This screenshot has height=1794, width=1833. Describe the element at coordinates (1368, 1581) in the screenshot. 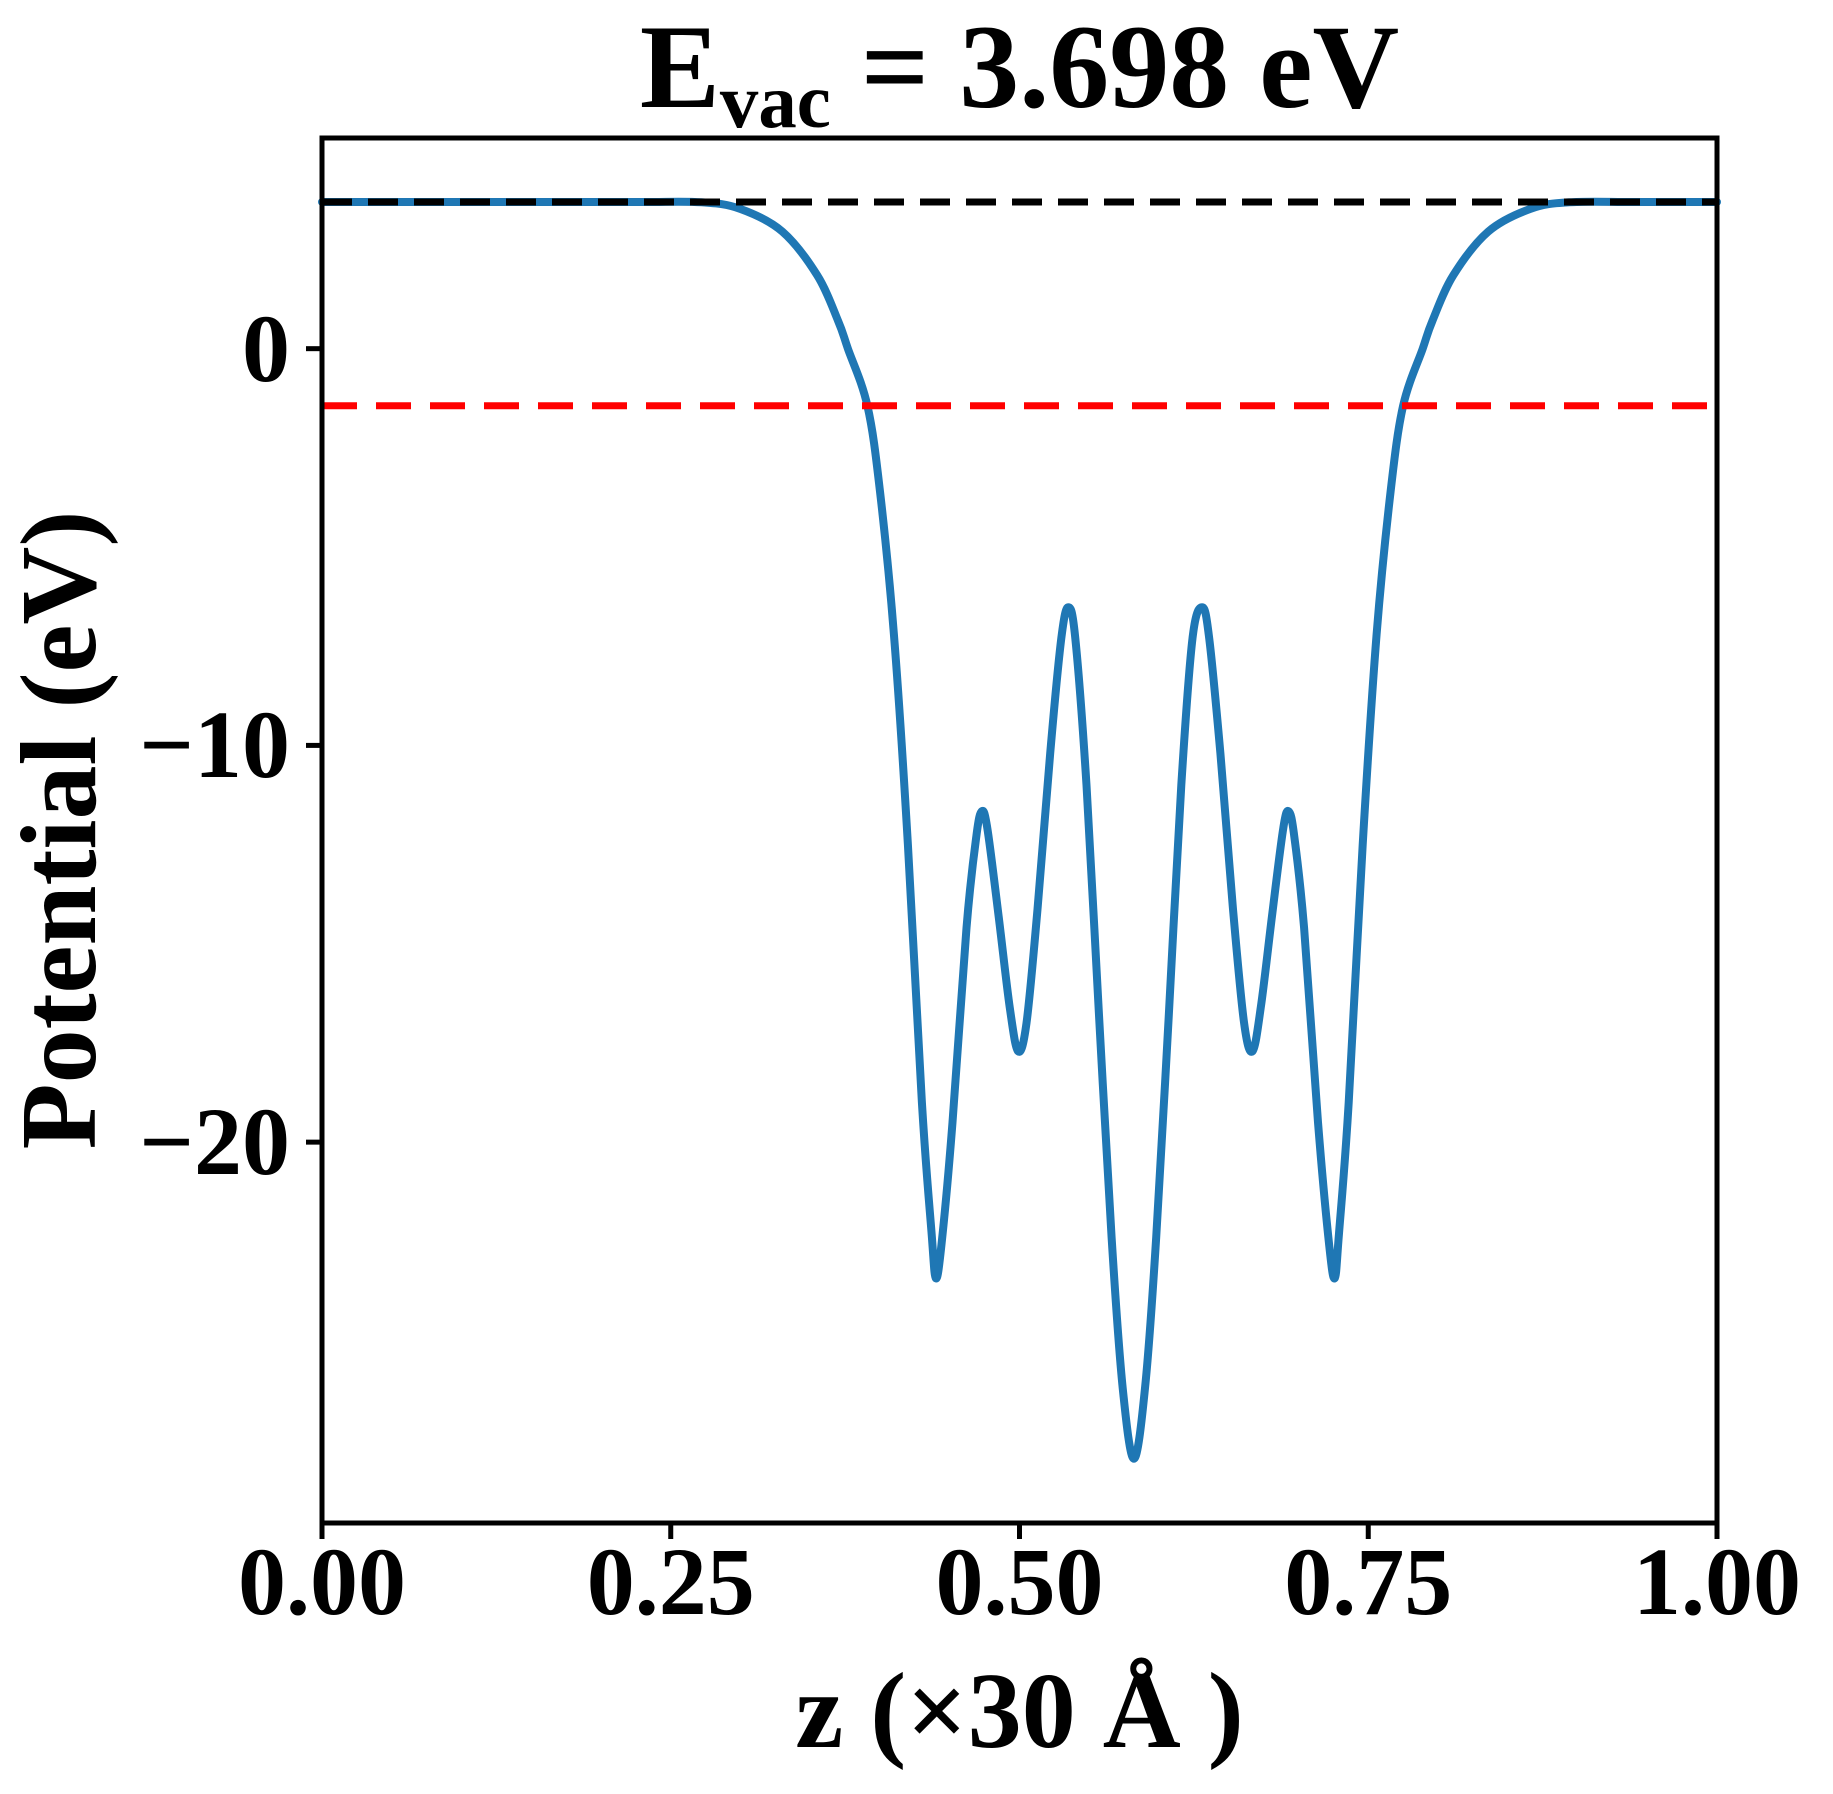

I see `x-tick-label: 0.75` at that location.